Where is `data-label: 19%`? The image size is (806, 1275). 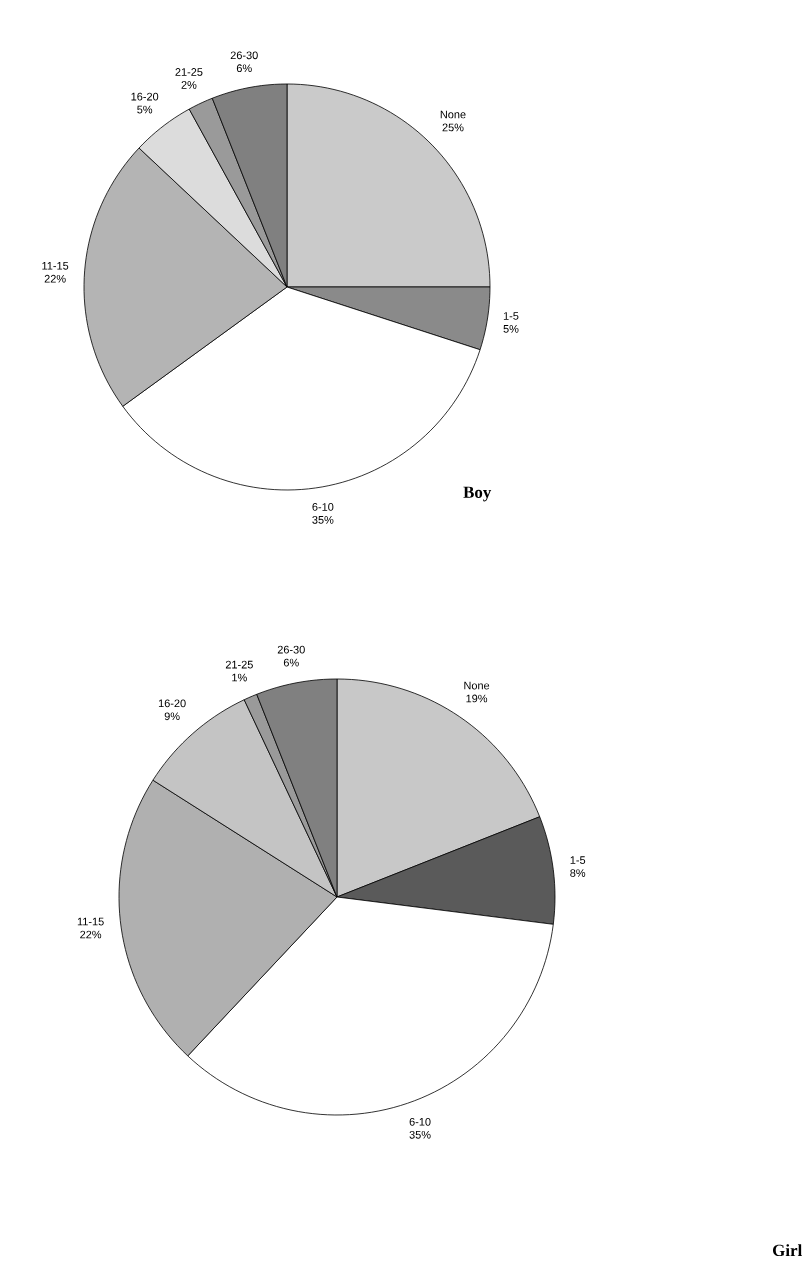
data-label: 19% is located at coordinates (477, 698).